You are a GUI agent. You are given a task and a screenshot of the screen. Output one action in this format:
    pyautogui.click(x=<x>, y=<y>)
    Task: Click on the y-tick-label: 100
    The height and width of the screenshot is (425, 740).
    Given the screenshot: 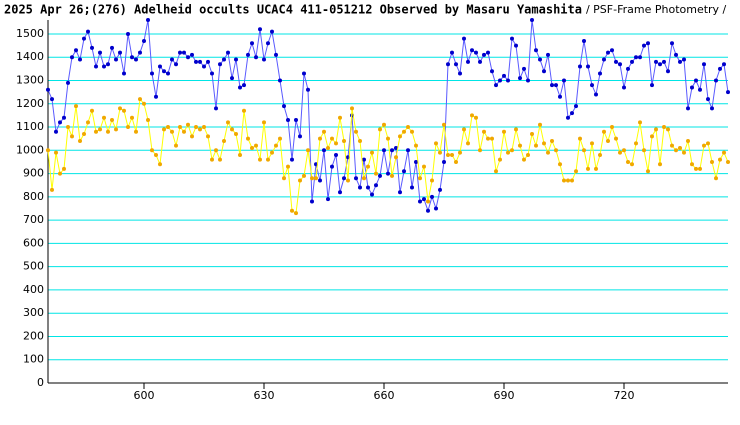 What is the action you would take?
    pyautogui.click(x=33, y=359)
    